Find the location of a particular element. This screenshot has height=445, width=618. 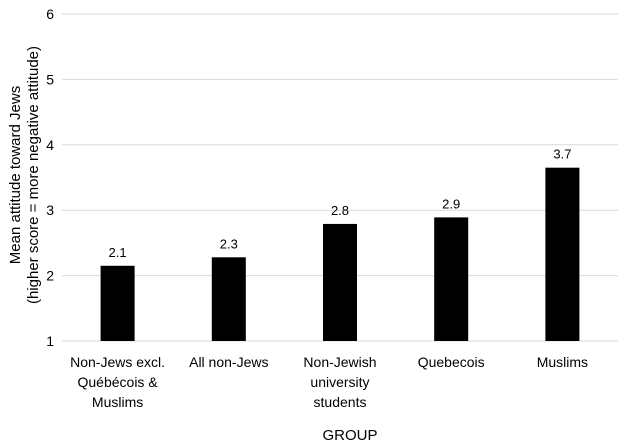

x-tick-label: university is located at coordinates (339, 382).